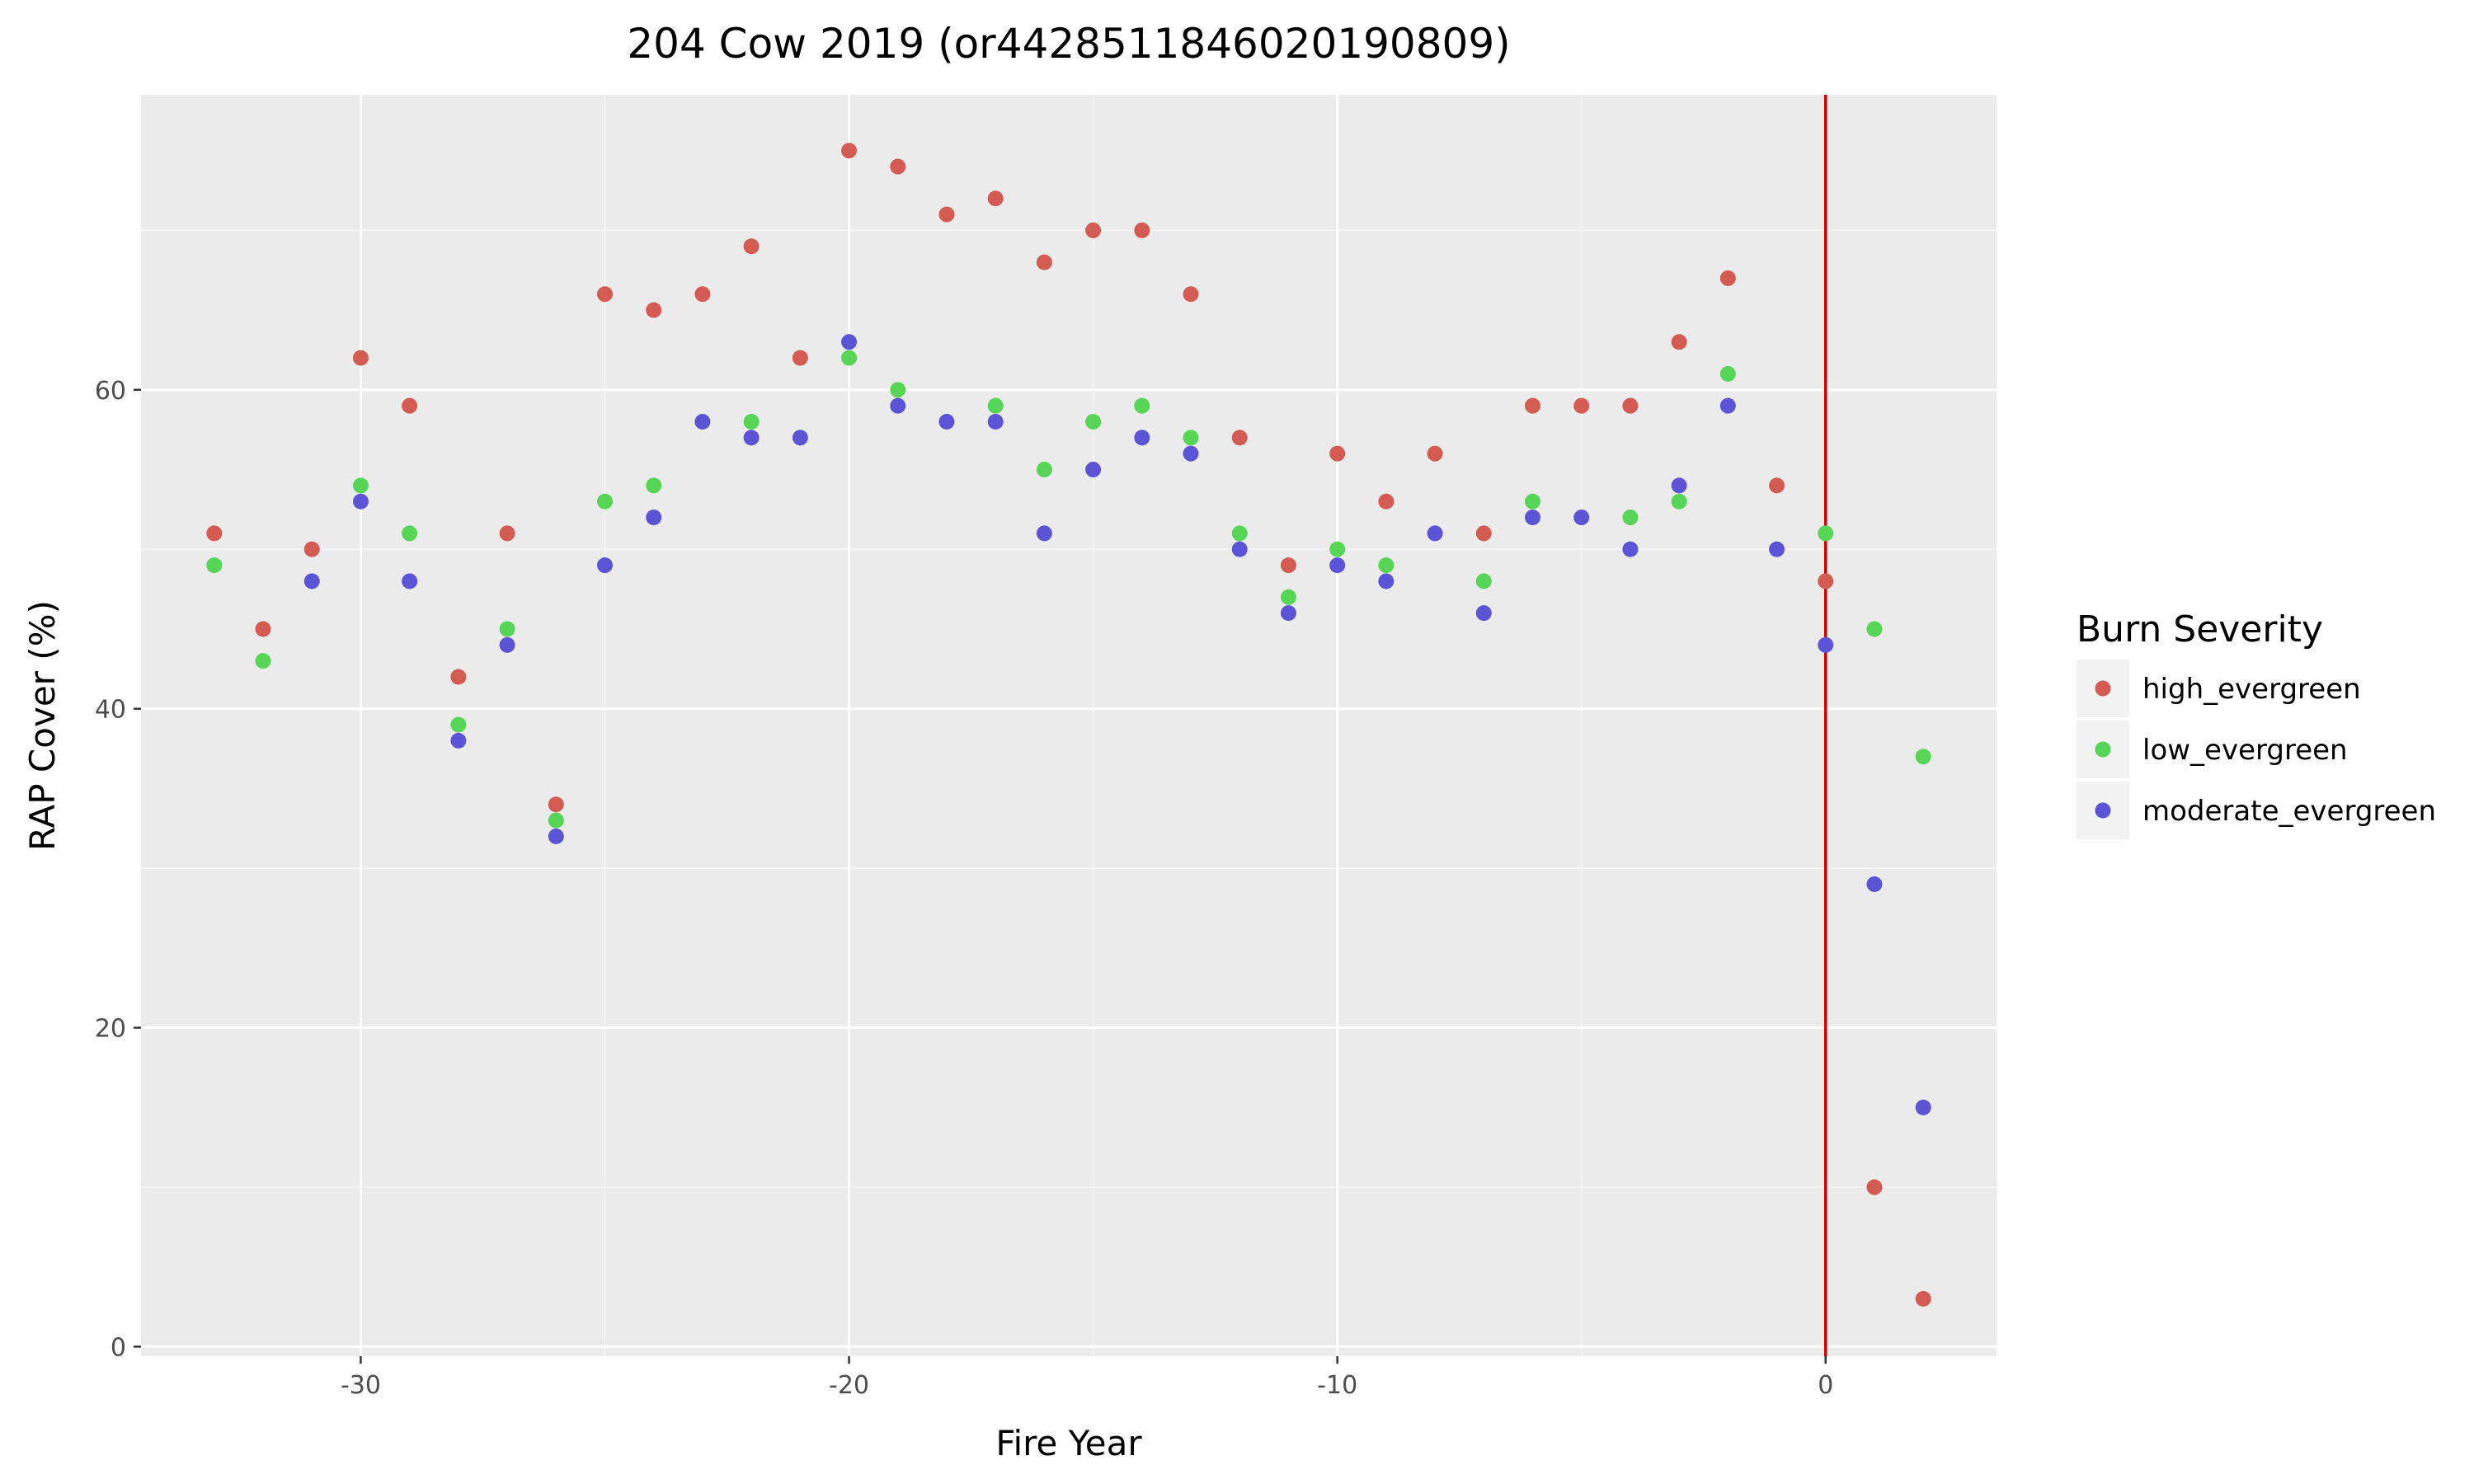  I want to click on x-axis-title: Fire Year, so click(1068, 1443).